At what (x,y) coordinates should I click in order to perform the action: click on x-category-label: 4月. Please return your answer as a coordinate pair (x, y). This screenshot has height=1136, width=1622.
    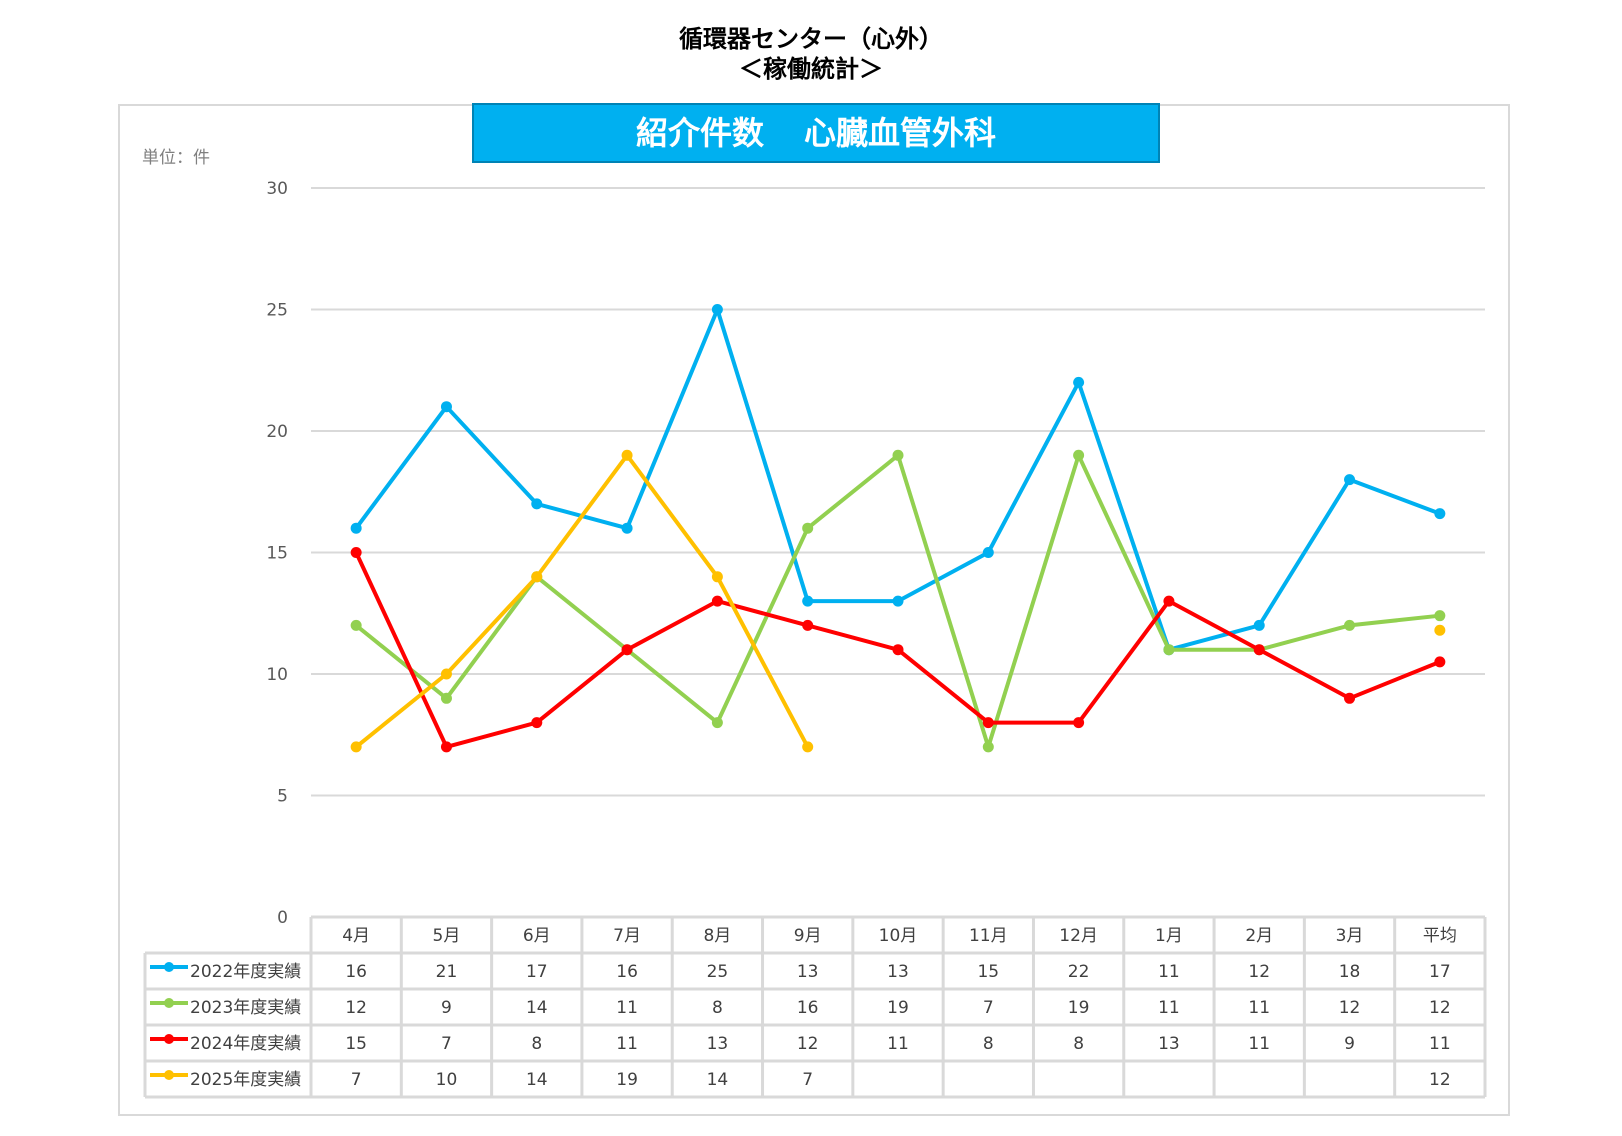
    Looking at the image, I should click on (356, 936).